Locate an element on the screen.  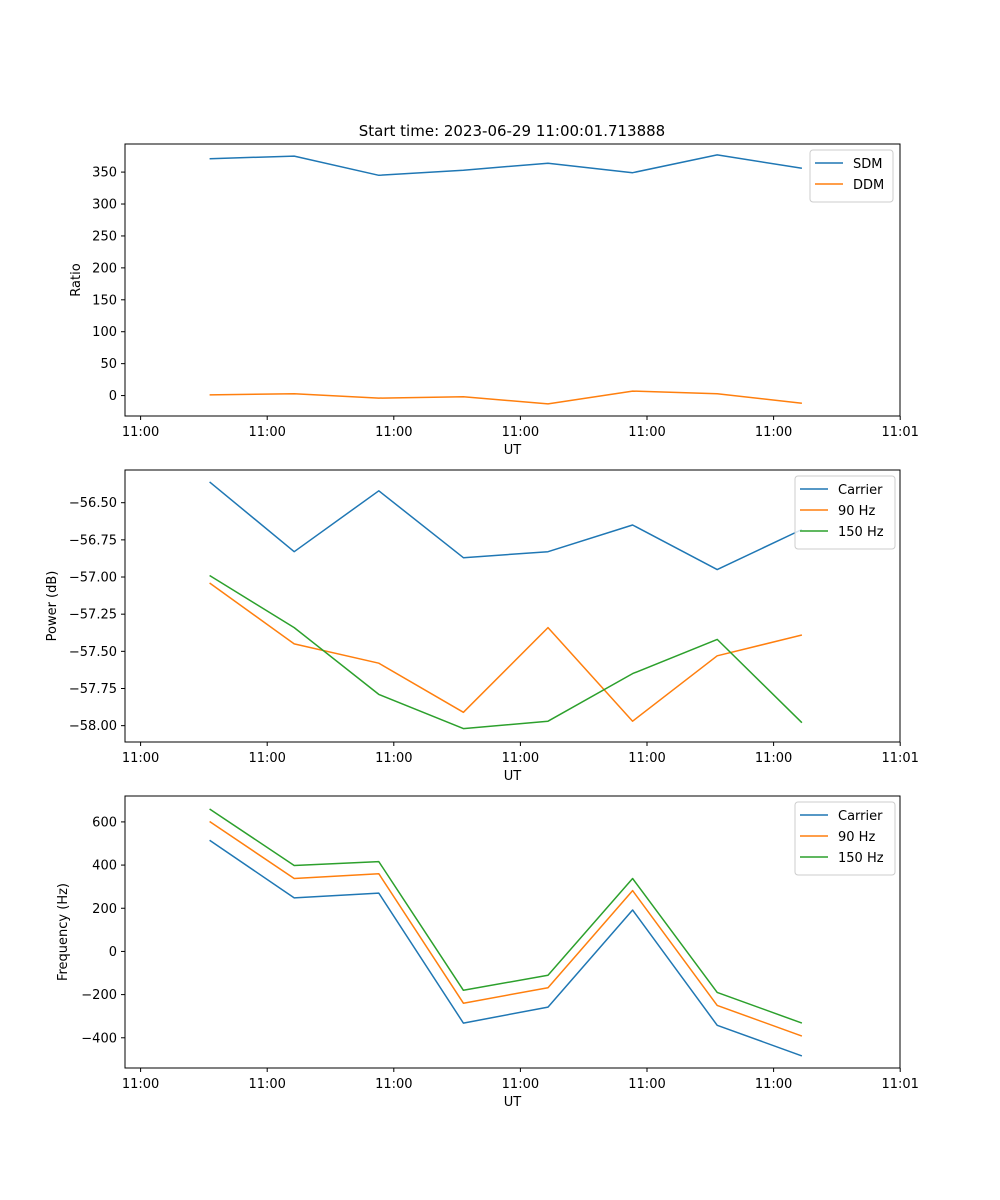
legend-label: SDM is located at coordinates (867, 164).